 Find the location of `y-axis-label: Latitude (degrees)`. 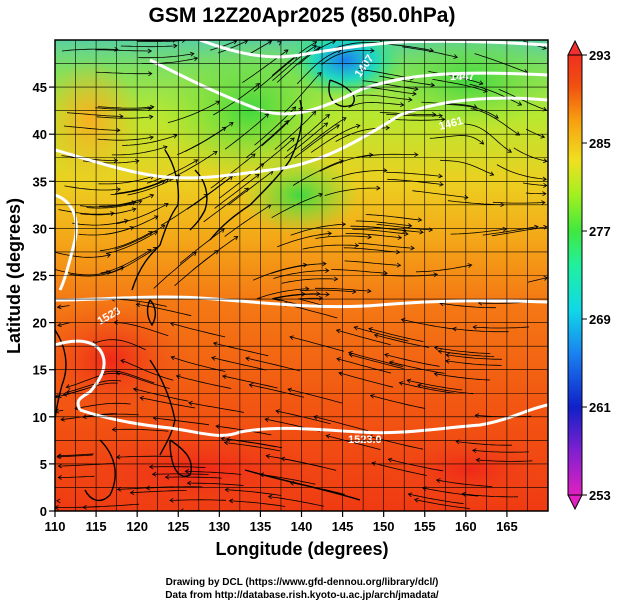

y-axis-label: Latitude (degrees) is located at coordinates (14, 276).